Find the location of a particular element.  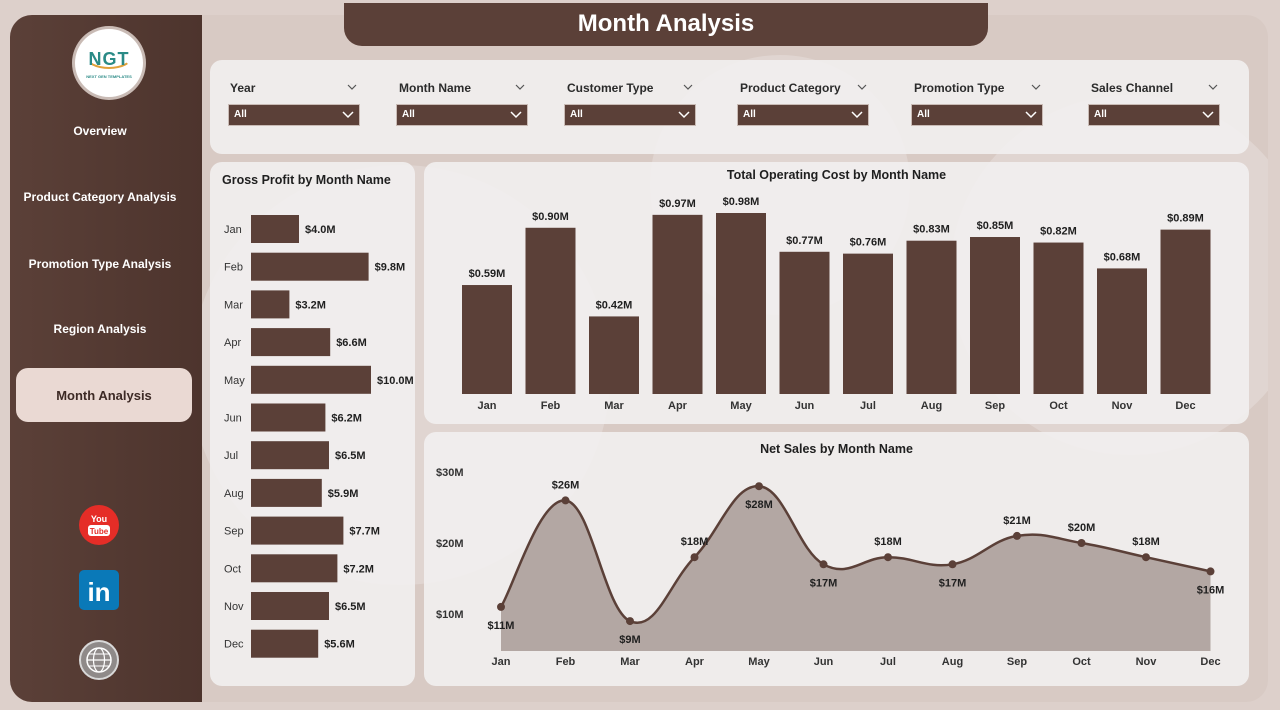

data-label: $6.6M is located at coordinates (351, 343).